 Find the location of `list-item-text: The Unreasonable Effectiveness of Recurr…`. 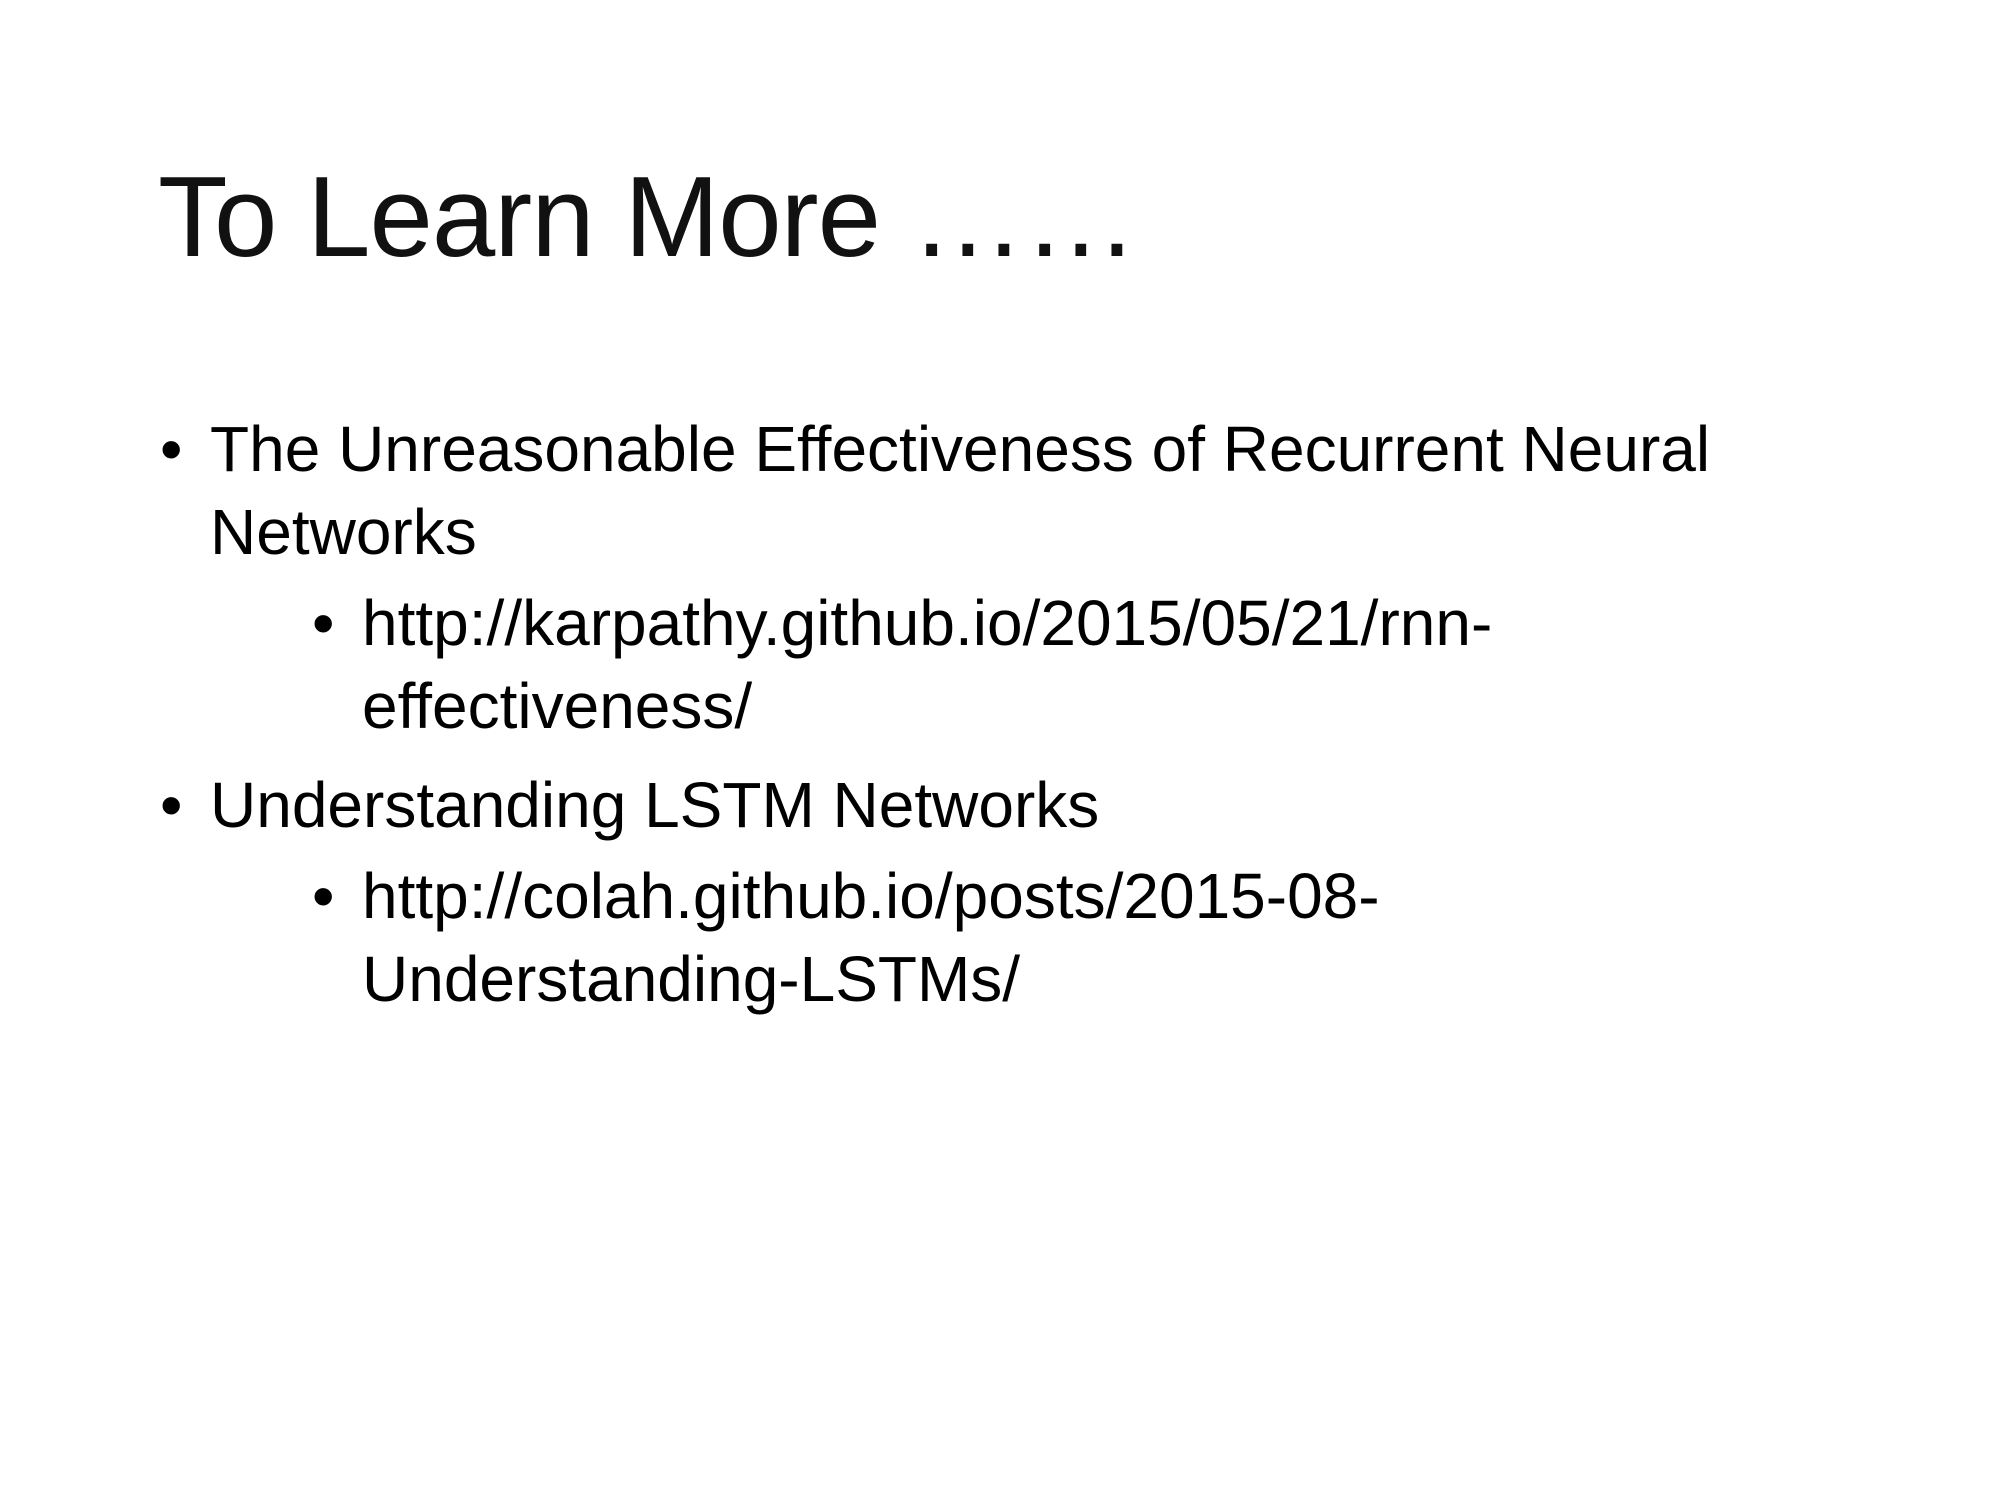

list-item-text: The Unreasonable Effectiveness of Recurr… is located at coordinates (960, 490).